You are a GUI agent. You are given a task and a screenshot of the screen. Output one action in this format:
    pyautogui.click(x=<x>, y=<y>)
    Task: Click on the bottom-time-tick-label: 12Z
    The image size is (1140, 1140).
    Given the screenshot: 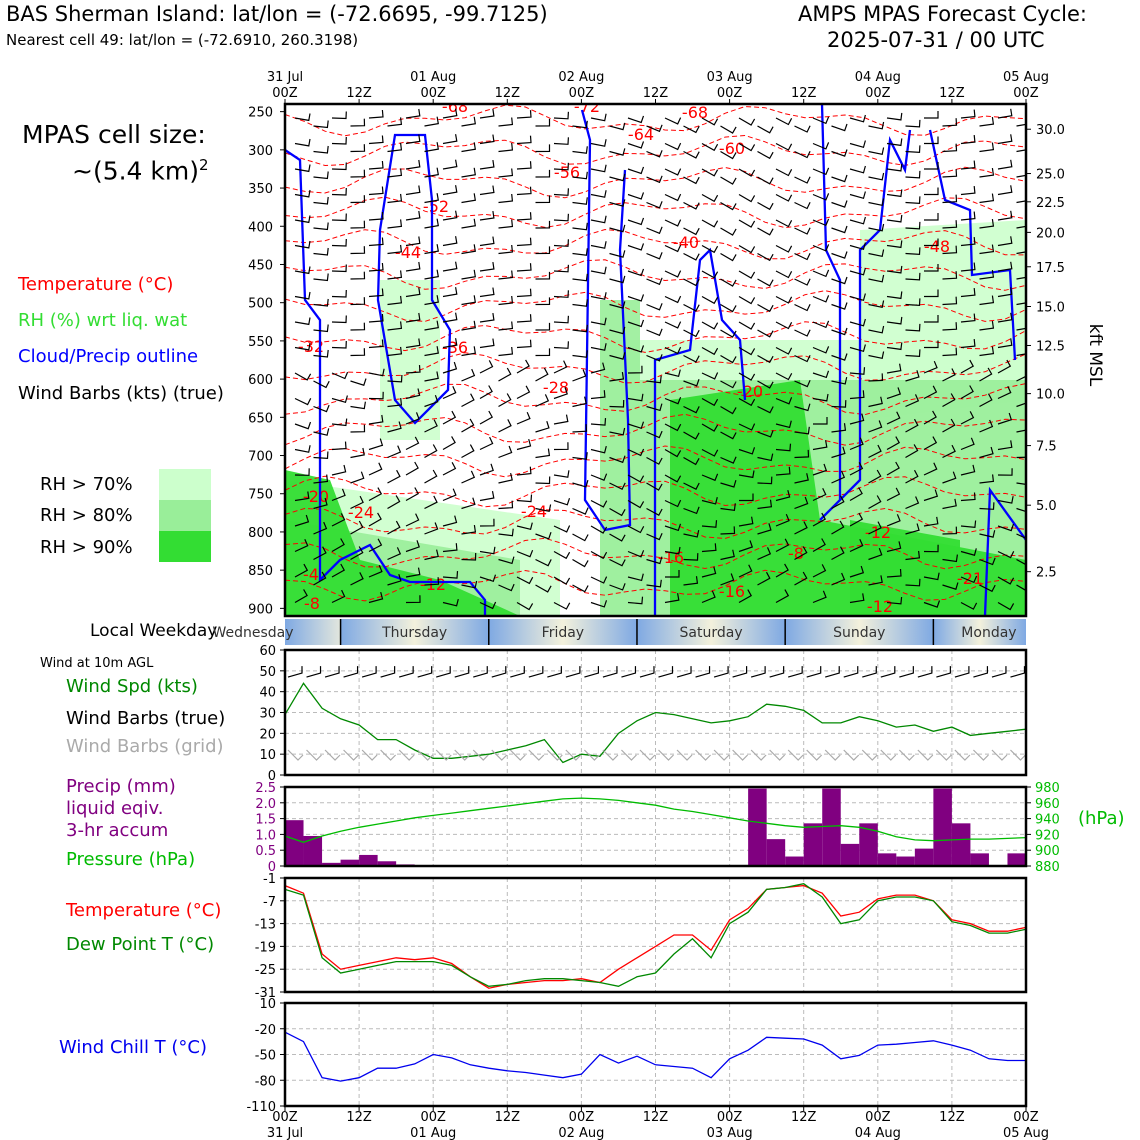 What is the action you would take?
    pyautogui.click(x=359, y=1117)
    